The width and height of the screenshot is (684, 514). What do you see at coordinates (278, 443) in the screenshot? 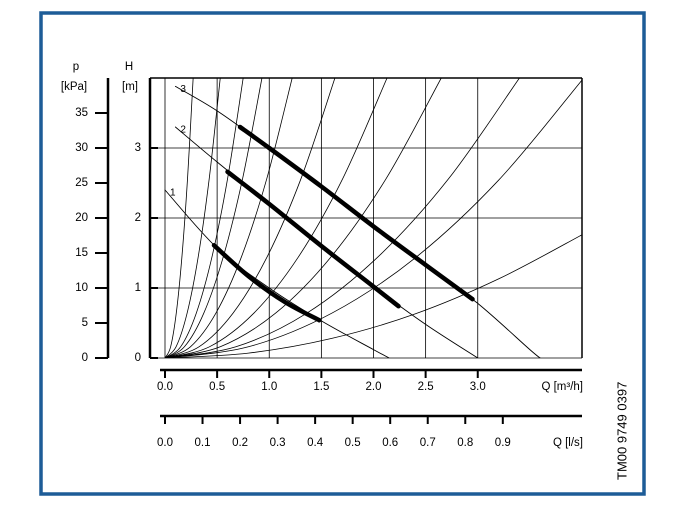
I see `x2-tick-label: 0.3` at bounding box center [278, 443].